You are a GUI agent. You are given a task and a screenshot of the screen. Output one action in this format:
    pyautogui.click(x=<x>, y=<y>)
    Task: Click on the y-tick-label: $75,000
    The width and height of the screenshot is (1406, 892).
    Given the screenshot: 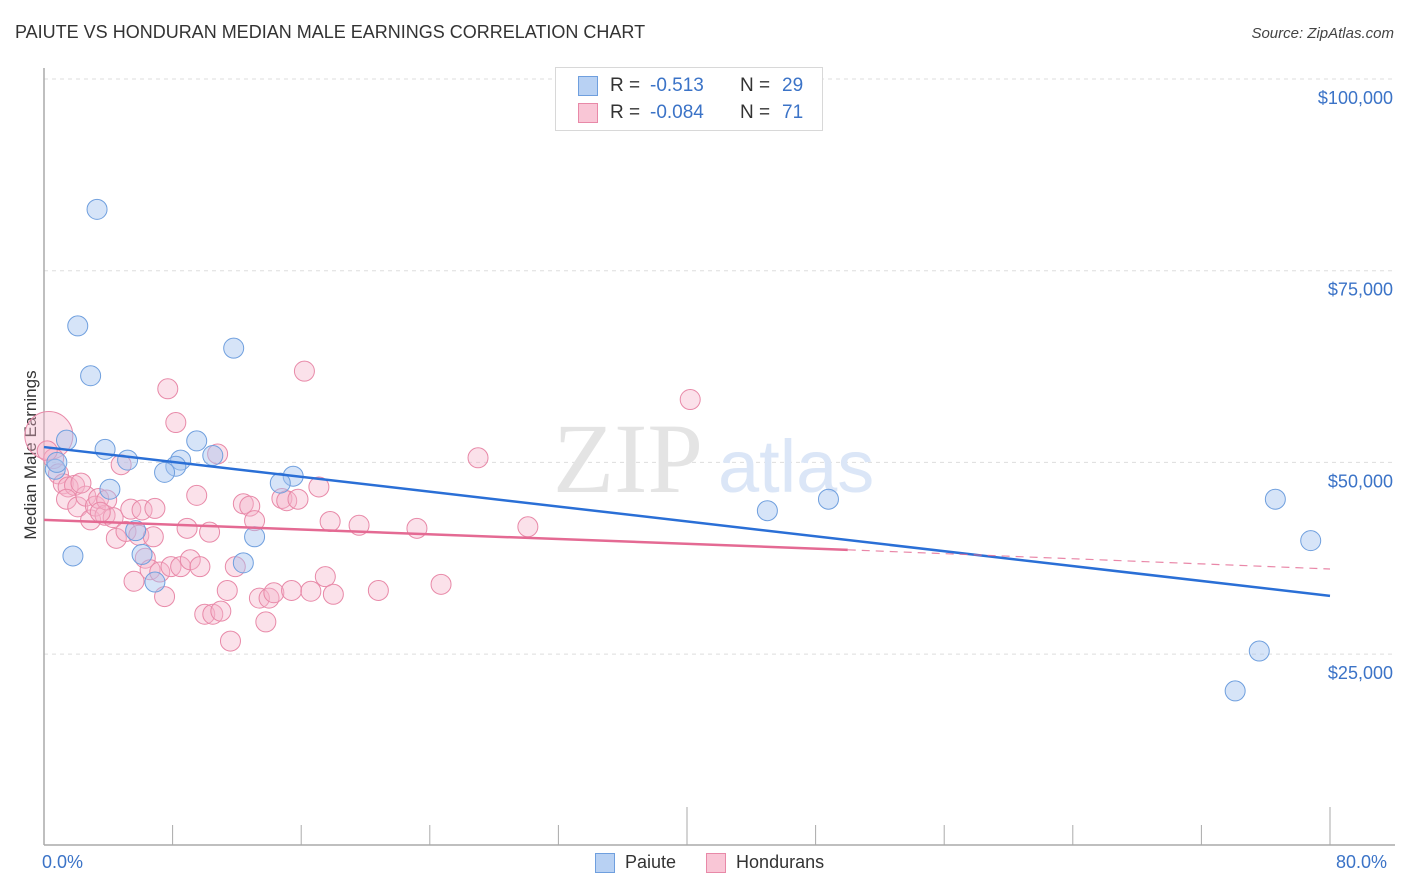 What is the action you would take?
    pyautogui.click(x=1360, y=290)
    